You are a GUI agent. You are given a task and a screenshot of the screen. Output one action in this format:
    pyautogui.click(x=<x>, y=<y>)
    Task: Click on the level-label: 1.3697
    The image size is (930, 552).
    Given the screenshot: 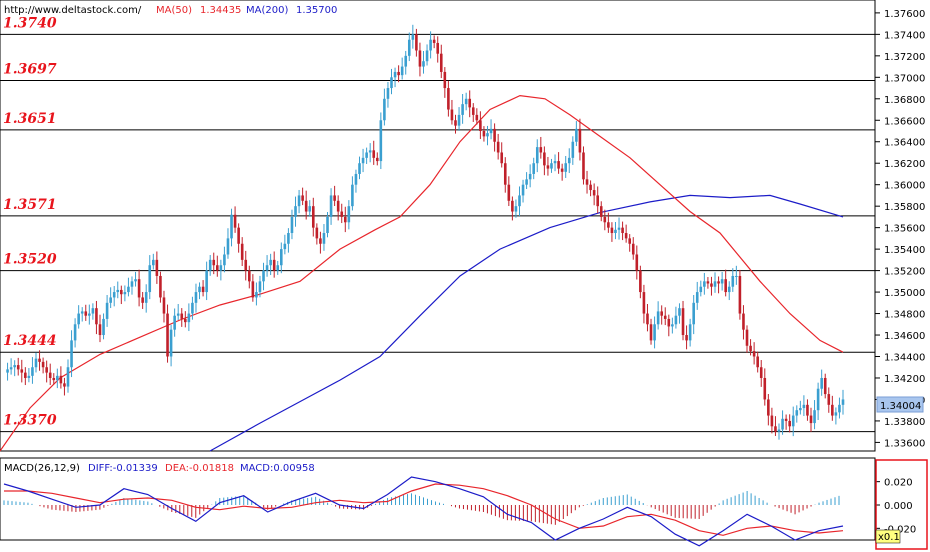 What is the action you would take?
    pyautogui.click(x=30, y=70)
    